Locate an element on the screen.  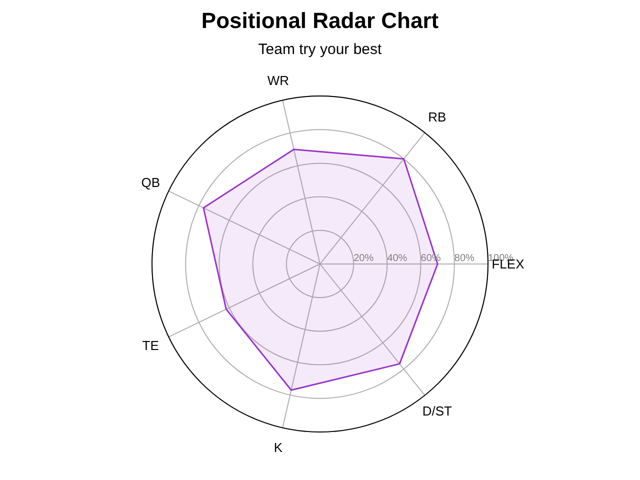
y-tick-label: 40% is located at coordinates (397, 258).